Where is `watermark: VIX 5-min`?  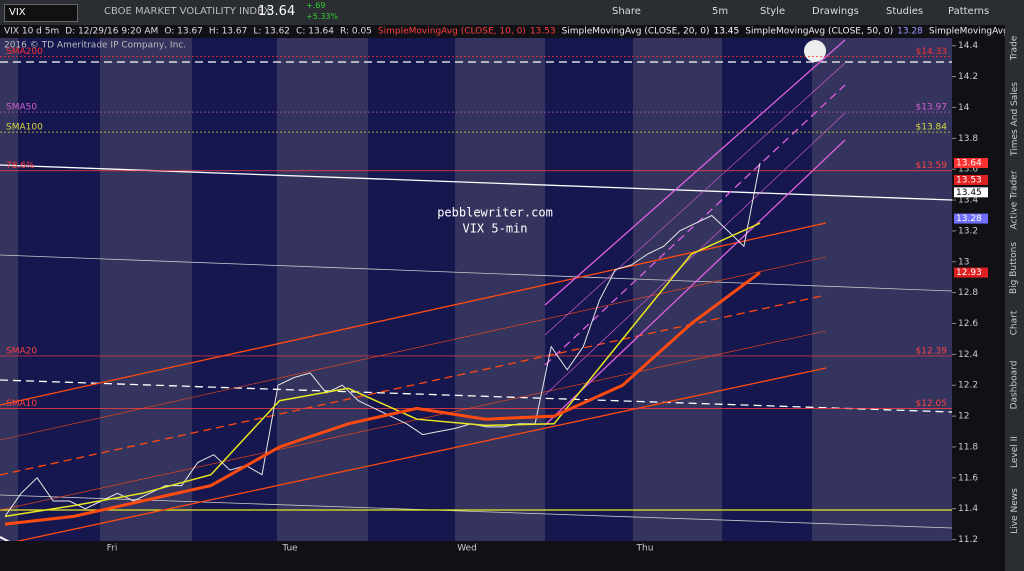 watermark: VIX 5-min is located at coordinates (494, 229).